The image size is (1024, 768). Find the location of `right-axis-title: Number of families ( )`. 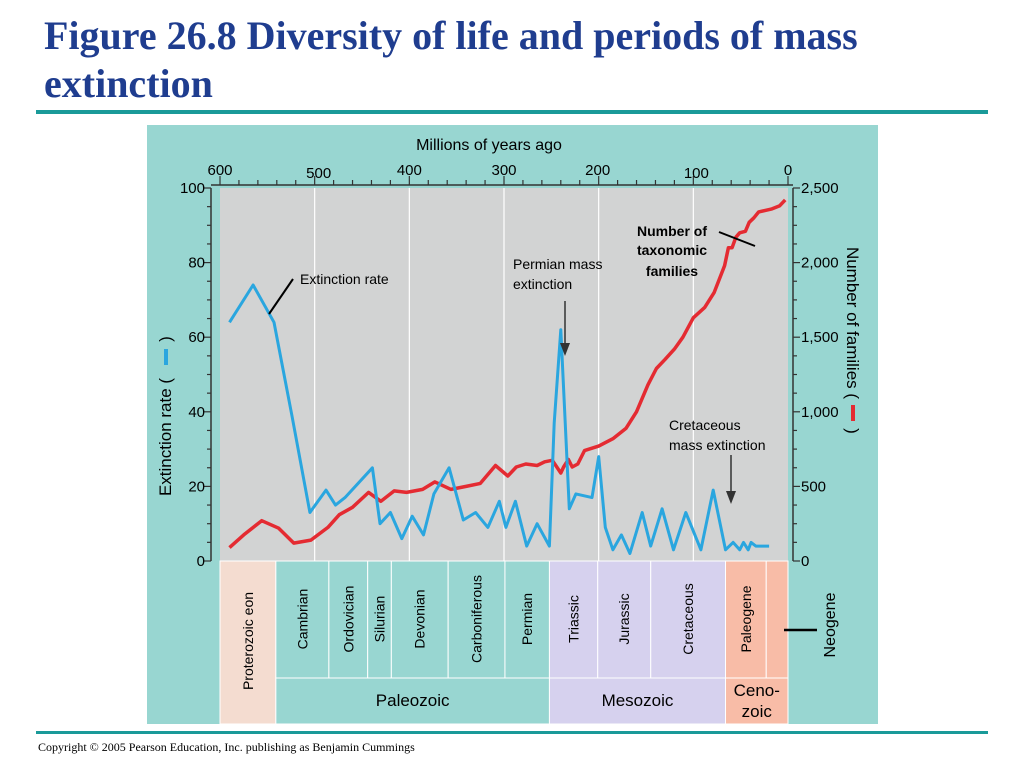

right-axis-title: Number of families ( ) is located at coordinates (852, 340).